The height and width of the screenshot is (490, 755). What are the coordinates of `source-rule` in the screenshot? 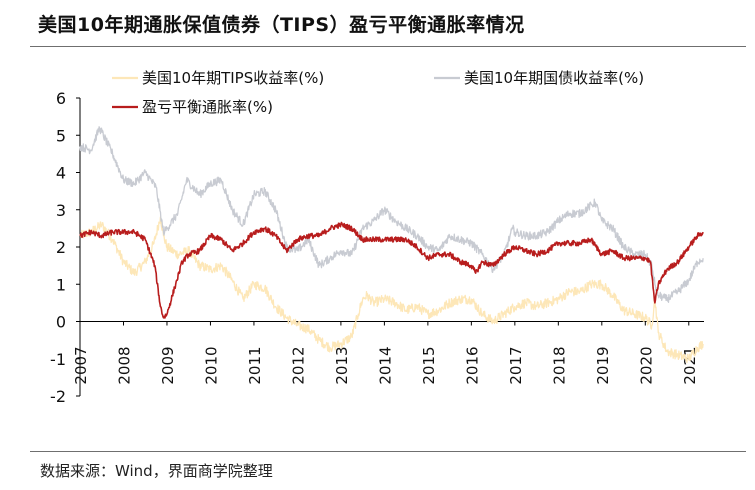 It's located at (388, 451).